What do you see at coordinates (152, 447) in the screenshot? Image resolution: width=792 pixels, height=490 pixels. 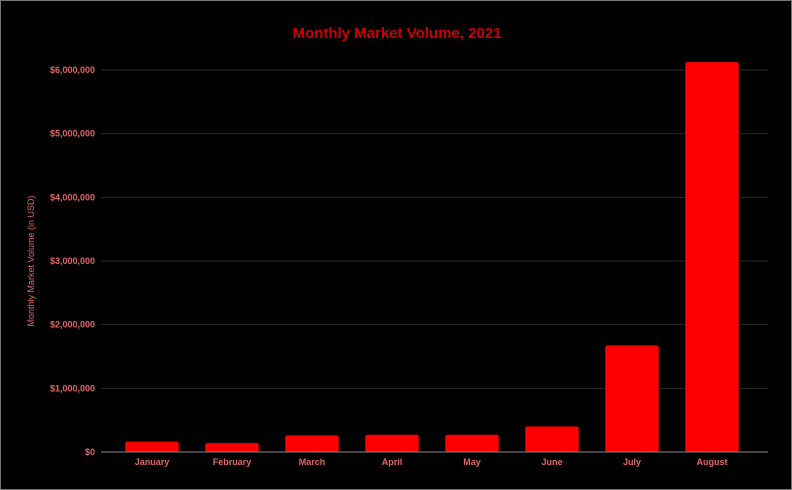 I see `bar-january` at bounding box center [152, 447].